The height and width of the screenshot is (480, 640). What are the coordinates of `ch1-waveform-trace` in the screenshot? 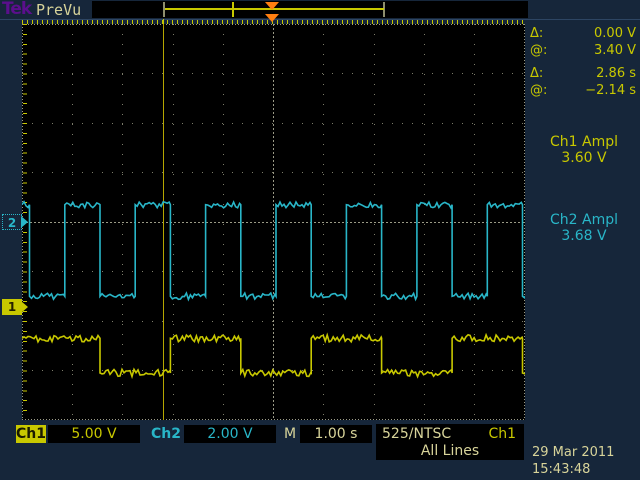 It's located at (273, 356).